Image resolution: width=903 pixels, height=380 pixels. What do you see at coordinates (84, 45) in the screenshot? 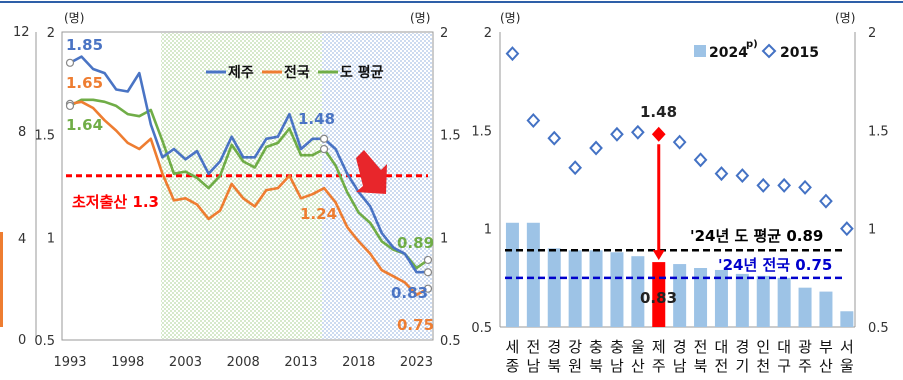
I see `label-jeju-start: 1.85` at bounding box center [84, 45].